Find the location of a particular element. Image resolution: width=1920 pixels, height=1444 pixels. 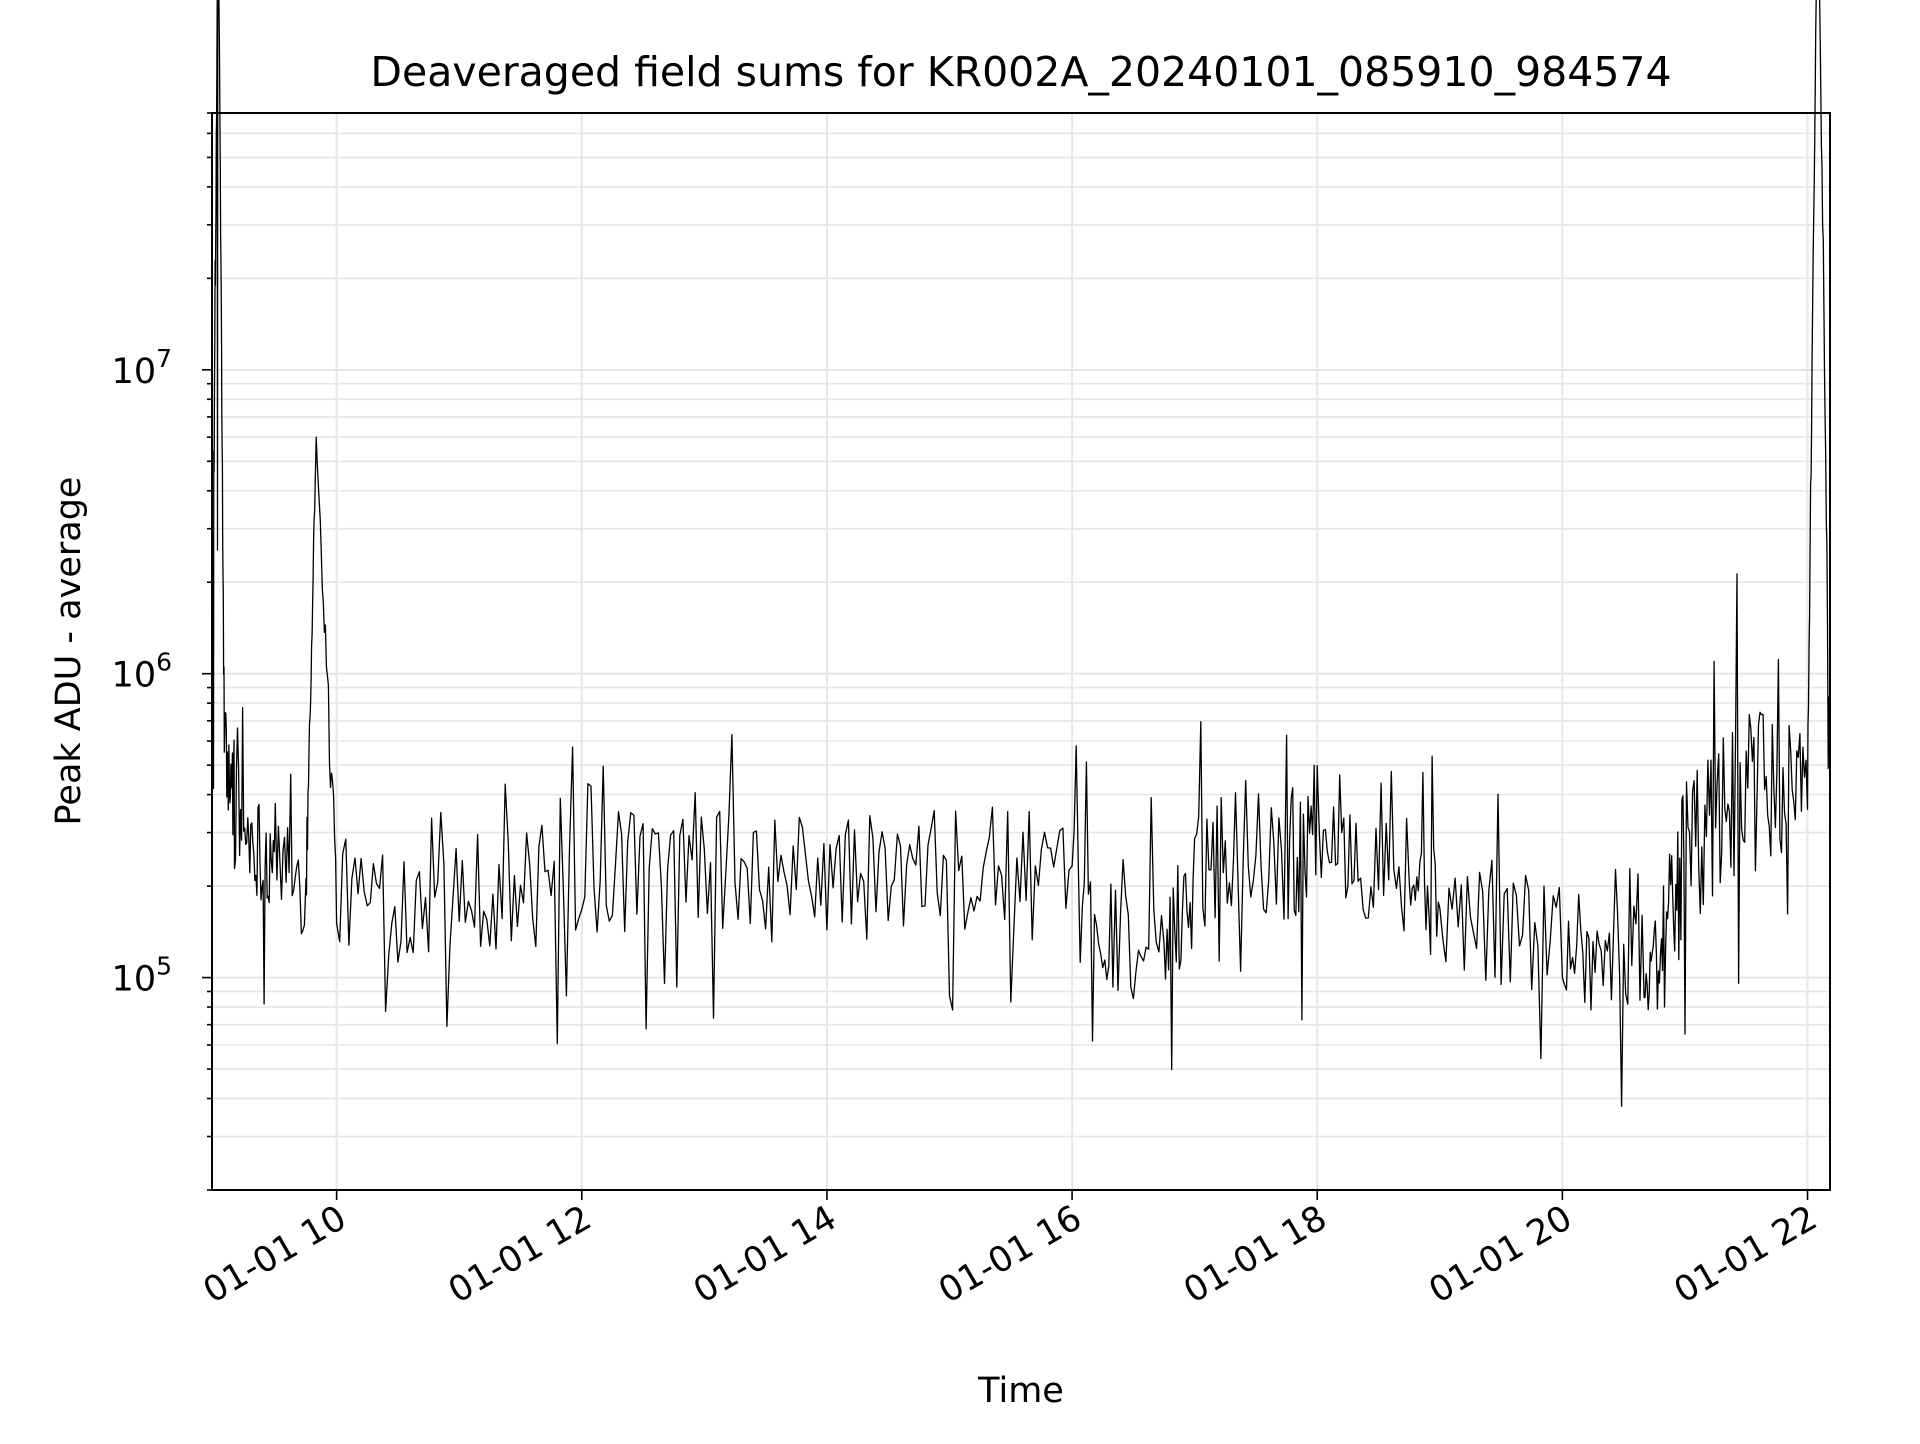

y-axis-label: Peak ADU - average is located at coordinates (69, 651).